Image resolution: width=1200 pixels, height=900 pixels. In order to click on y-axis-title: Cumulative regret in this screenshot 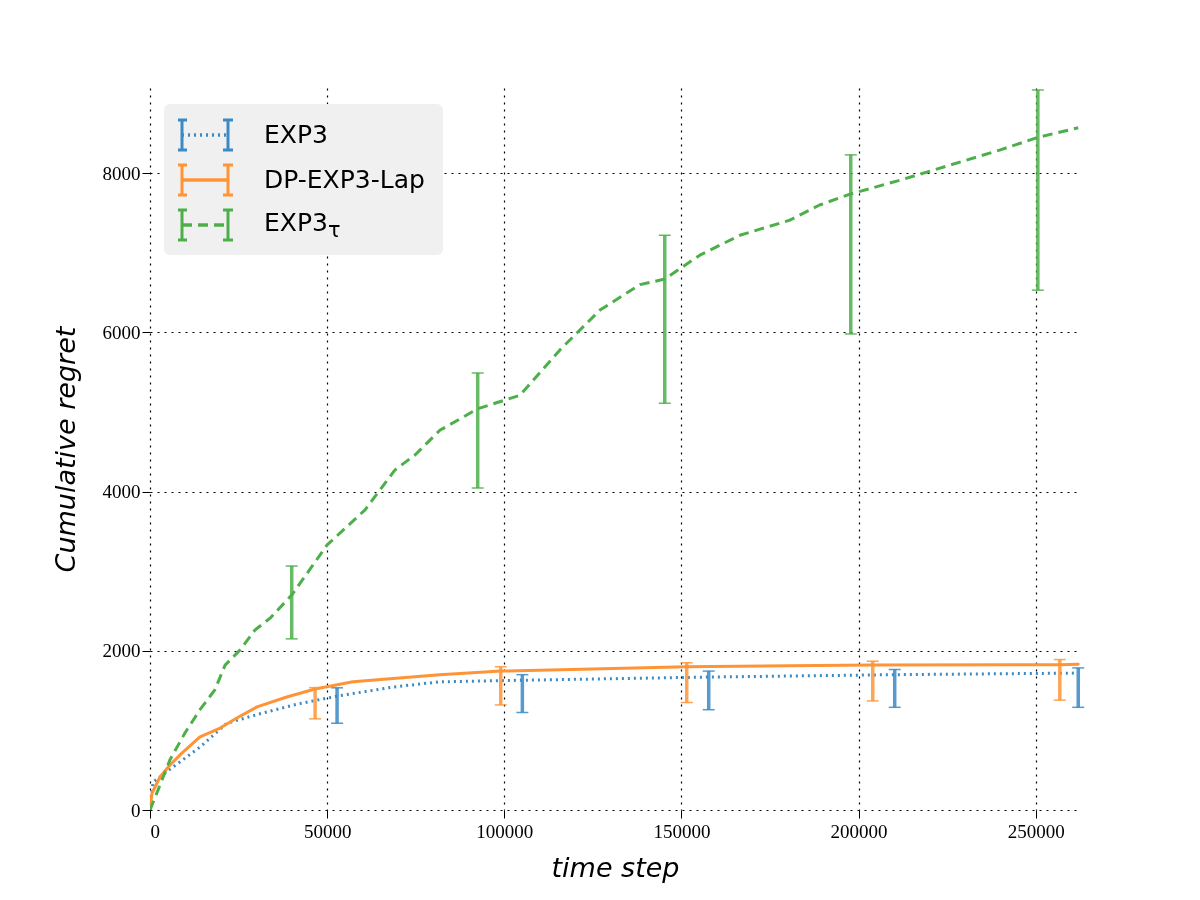, I will do `click(65, 449)`.